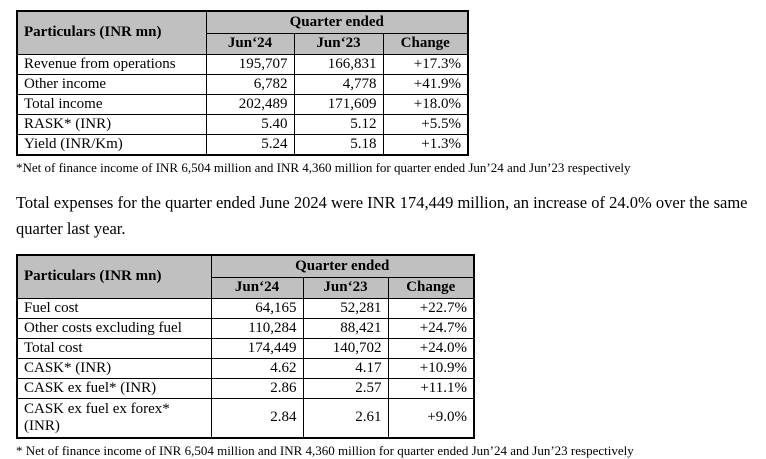 The height and width of the screenshot is (459, 766). What do you see at coordinates (114, 328) in the screenshot?
I see `row-label: Other costs excluding fuel` at bounding box center [114, 328].